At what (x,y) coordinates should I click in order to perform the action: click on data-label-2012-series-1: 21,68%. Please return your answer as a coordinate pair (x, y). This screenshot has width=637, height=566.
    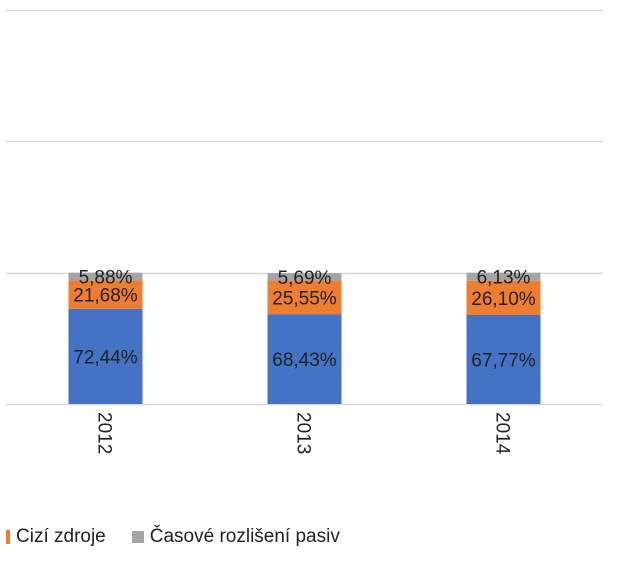
    Looking at the image, I should click on (105, 296).